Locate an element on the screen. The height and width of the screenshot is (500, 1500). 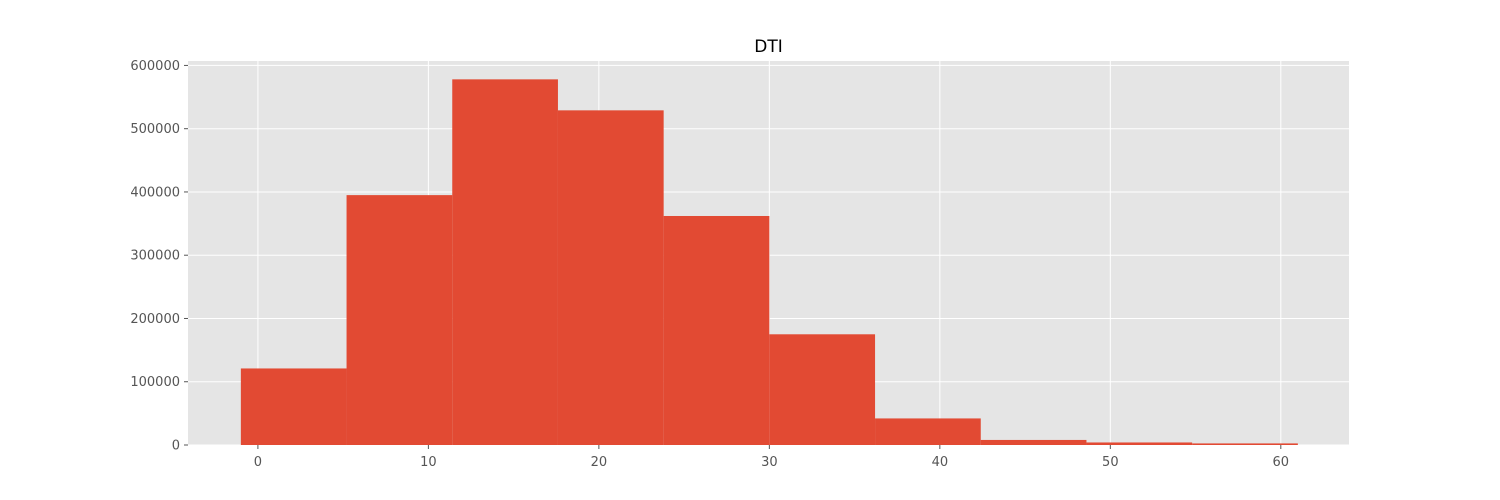
y-tick-label: 500000 is located at coordinates (155, 129).